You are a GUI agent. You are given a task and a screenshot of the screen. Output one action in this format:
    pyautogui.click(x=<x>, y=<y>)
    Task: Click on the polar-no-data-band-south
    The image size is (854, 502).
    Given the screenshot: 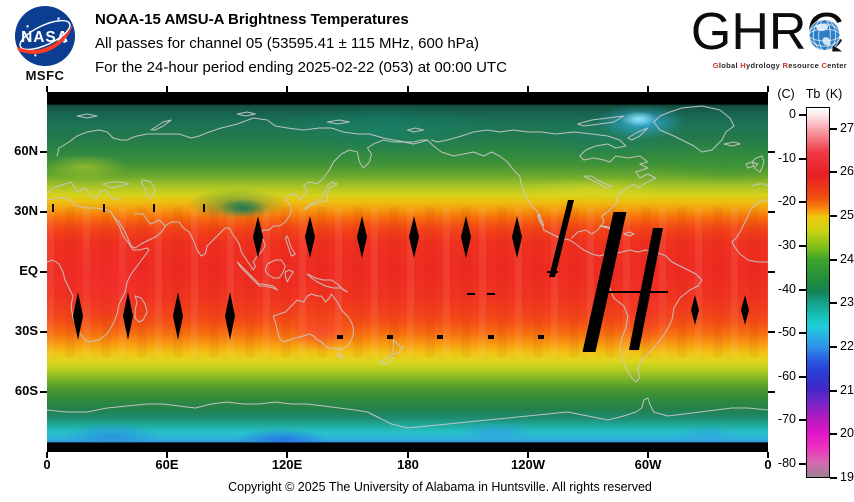 What is the action you would take?
    pyautogui.click(x=407, y=447)
    